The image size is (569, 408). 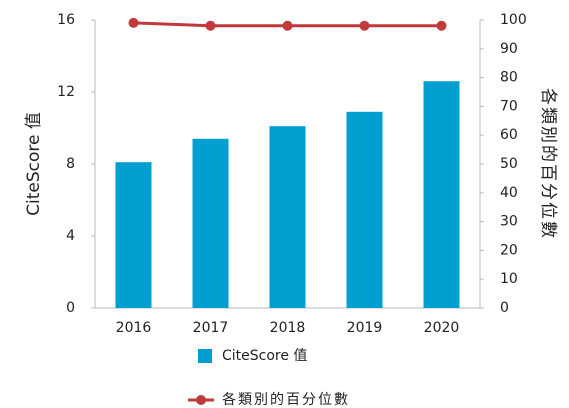 What do you see at coordinates (70, 164) in the screenshot?
I see `y-tick-label: 8` at bounding box center [70, 164].